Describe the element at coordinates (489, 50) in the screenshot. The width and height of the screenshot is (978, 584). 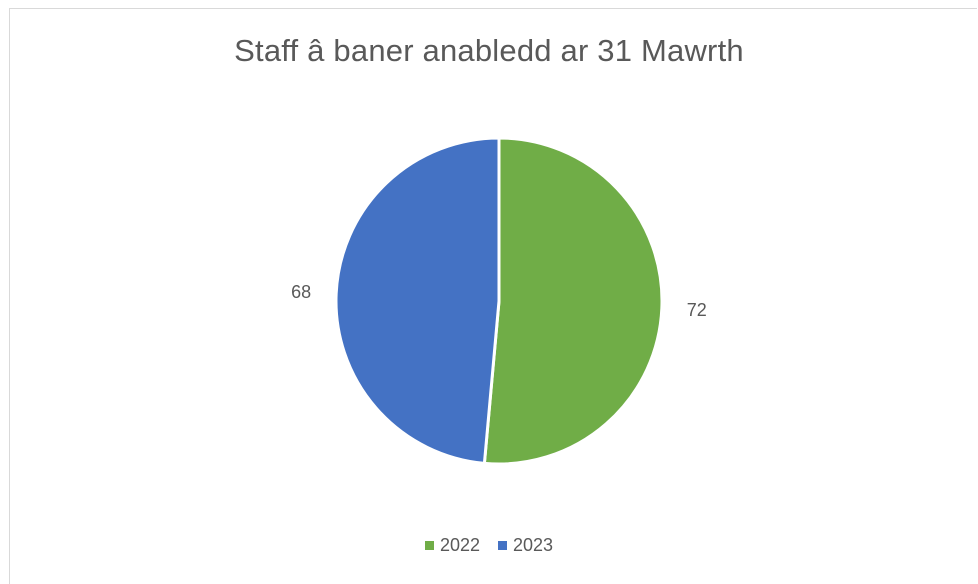
I see `chart-title: Staff â baner anabledd ar 31 Mawrth` at that location.